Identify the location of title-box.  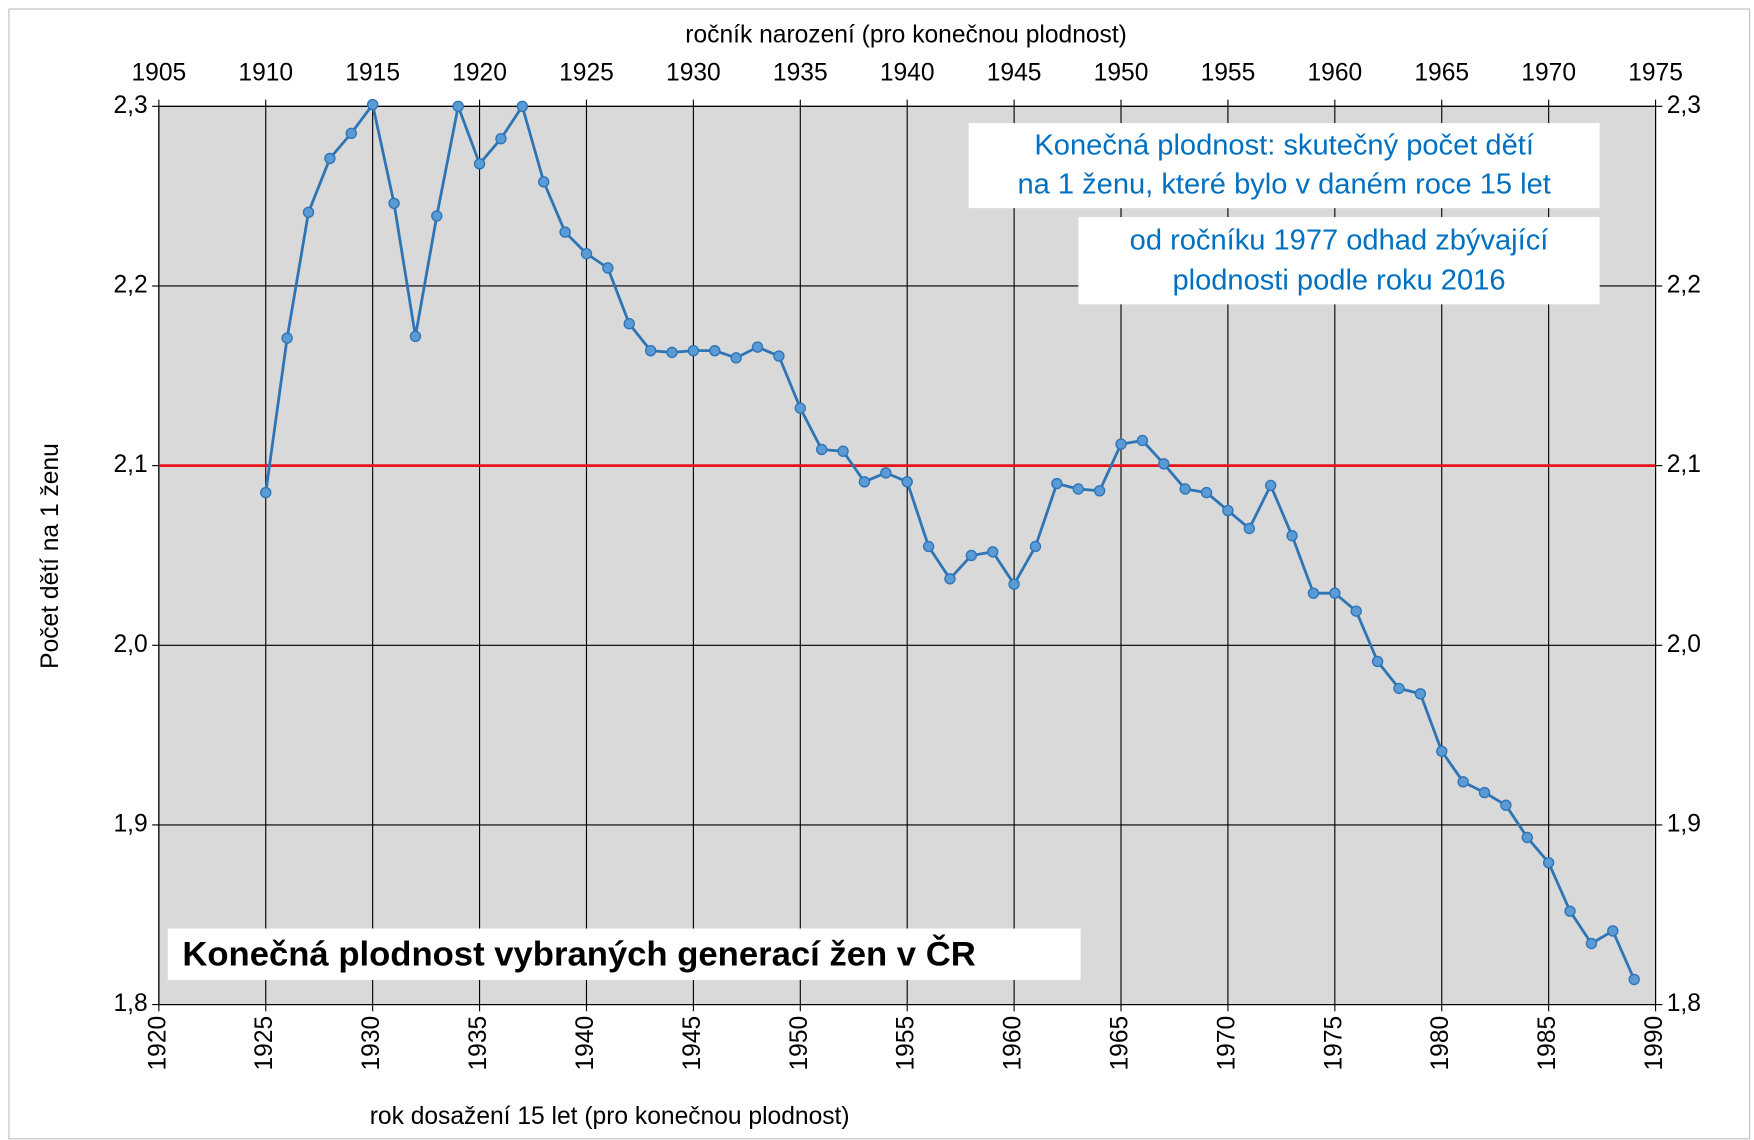
(624, 954).